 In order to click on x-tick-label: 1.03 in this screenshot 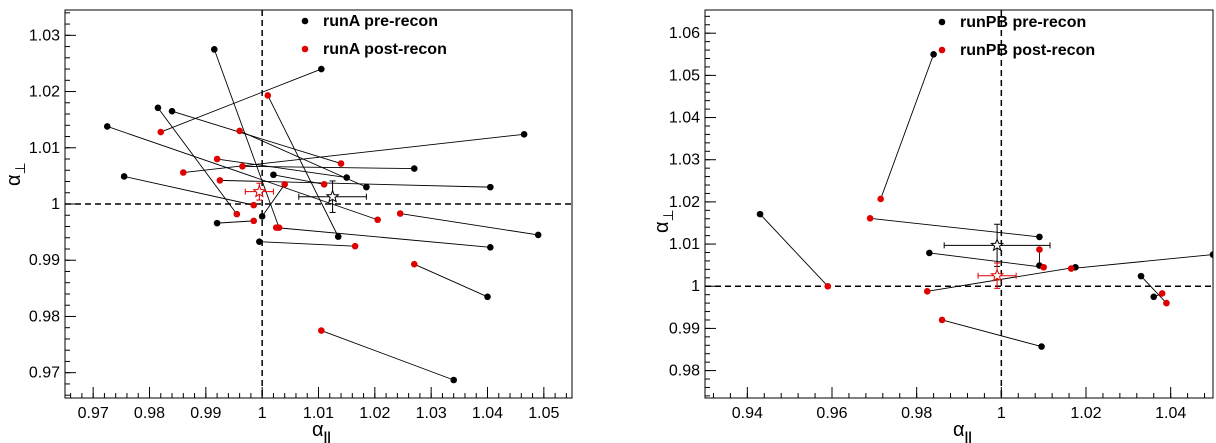, I will do `click(431, 413)`.